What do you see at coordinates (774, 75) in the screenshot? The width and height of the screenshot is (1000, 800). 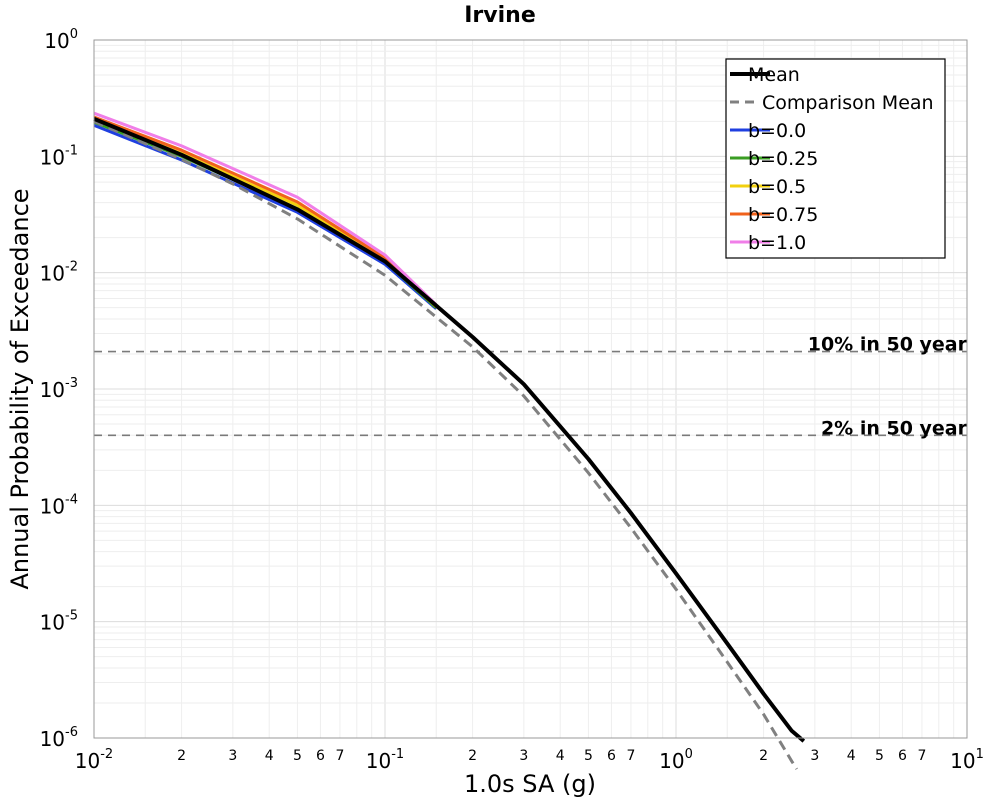 I see `legend-label: Mean` at bounding box center [774, 75].